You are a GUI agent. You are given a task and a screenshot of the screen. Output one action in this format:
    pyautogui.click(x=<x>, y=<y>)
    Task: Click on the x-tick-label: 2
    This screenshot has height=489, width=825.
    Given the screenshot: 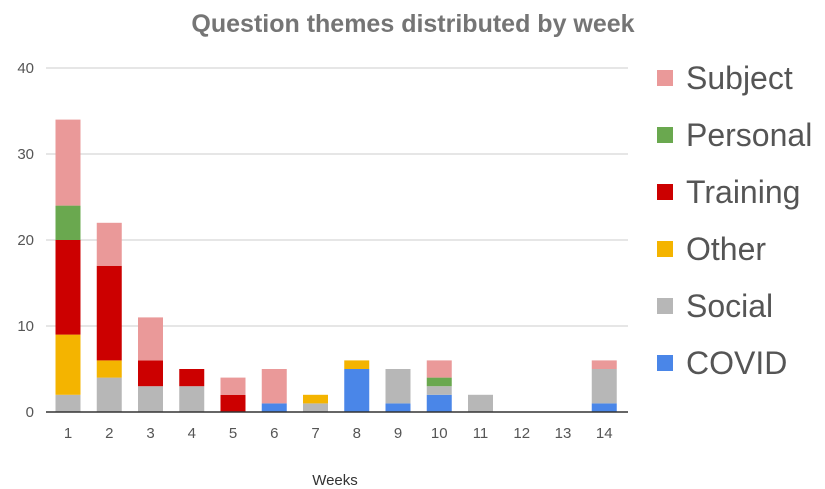 What is the action you would take?
    pyautogui.click(x=109, y=433)
    